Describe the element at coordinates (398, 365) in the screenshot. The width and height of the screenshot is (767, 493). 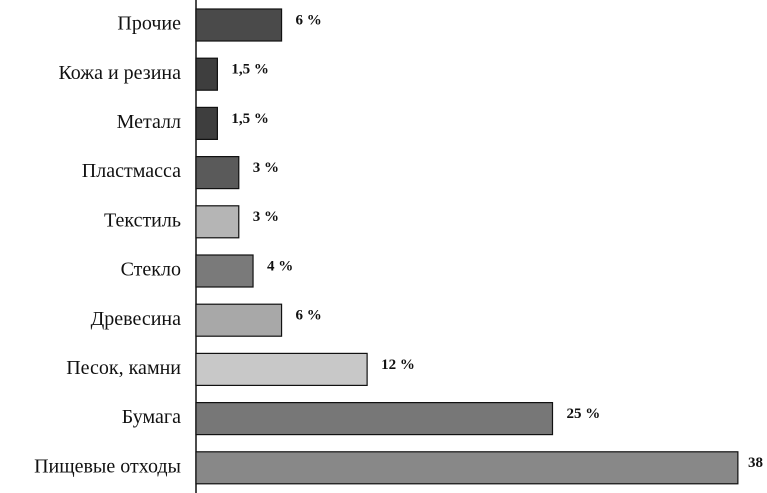
I see `value-label: 12 %` at that location.